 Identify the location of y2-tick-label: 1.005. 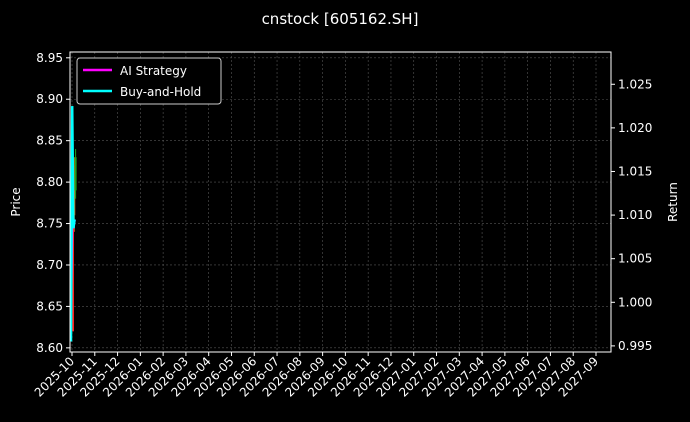
(635, 259).